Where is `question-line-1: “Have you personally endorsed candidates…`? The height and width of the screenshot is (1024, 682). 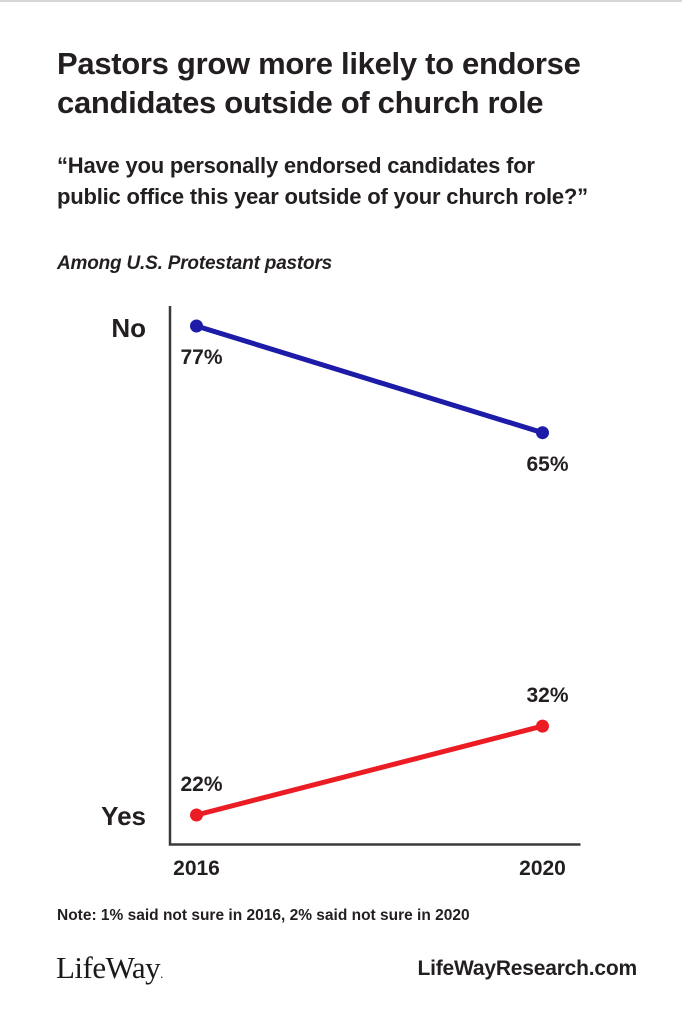 question-line-1: “Have you personally endorsed candidates… is located at coordinates (296, 165).